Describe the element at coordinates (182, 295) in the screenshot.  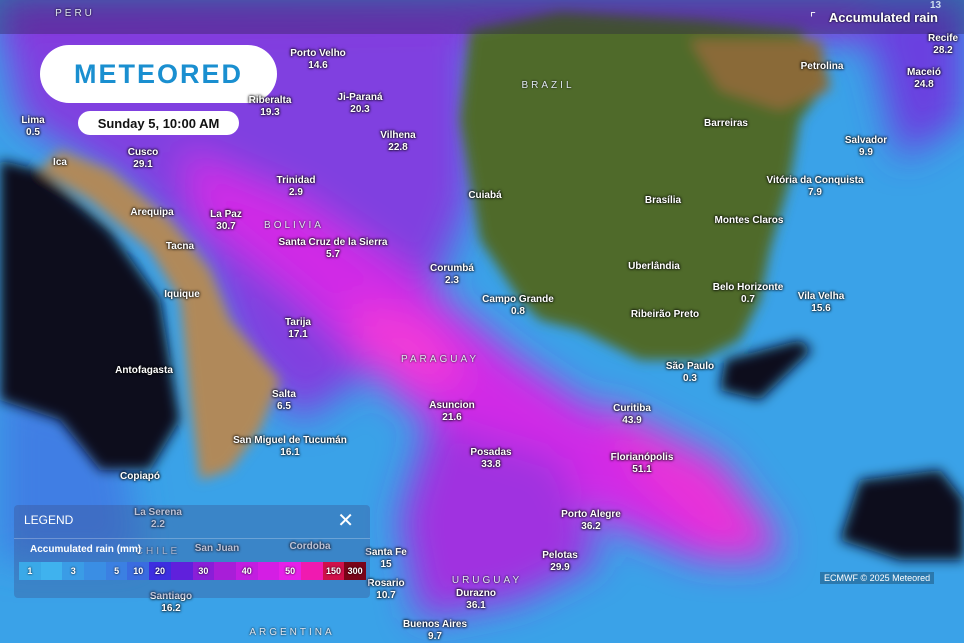
I see `city-marker: Iquique` at that location.